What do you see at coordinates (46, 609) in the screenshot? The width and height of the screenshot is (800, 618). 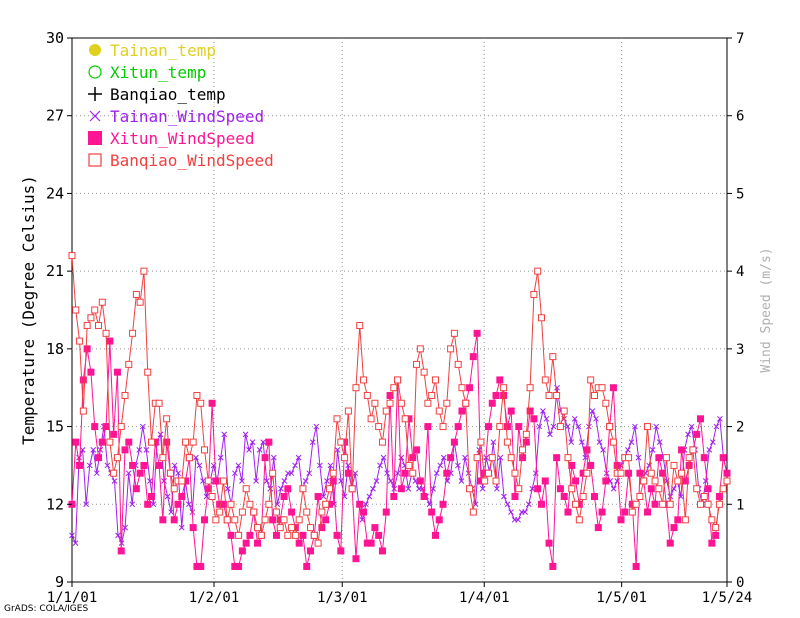 I see `grads-credit: GrADS: COLA/IGES` at bounding box center [46, 609].